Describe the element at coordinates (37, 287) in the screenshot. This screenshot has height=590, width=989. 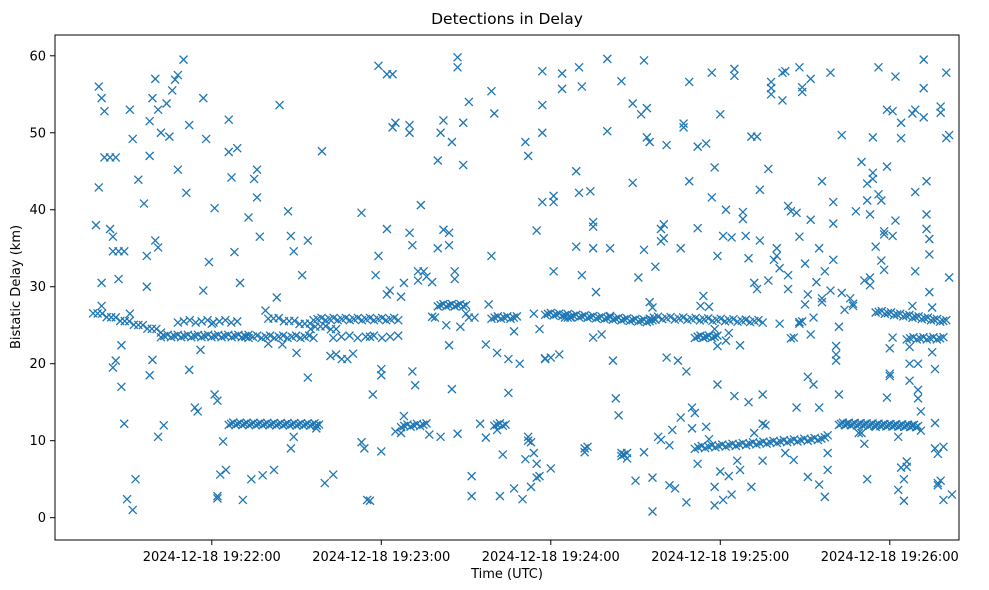
I see `y-tick-label: 30` at that location.